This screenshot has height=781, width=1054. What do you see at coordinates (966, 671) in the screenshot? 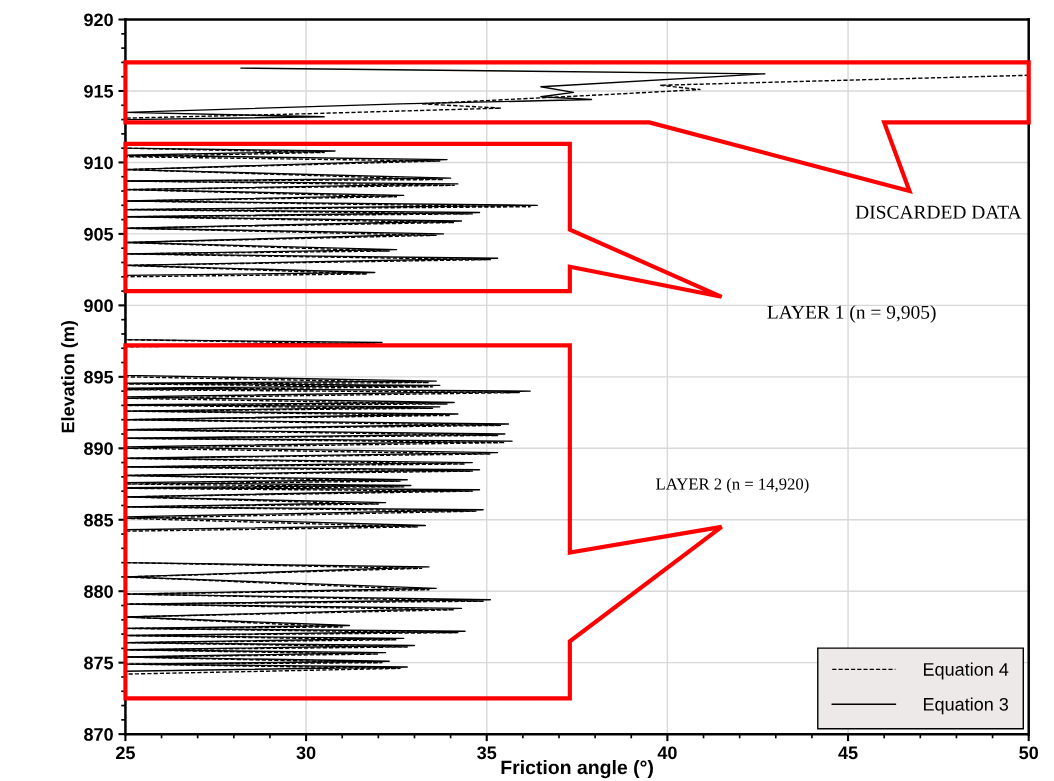
I see `legend-label: Equation 4` at bounding box center [966, 671].